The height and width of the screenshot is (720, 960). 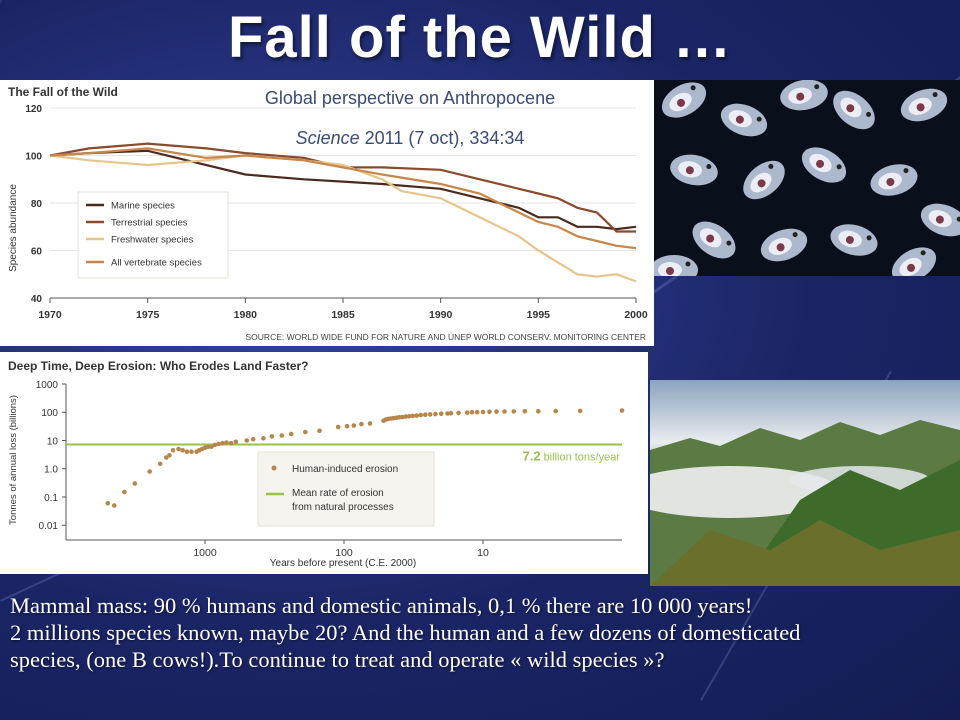 I want to click on chart1-x-tick-label: 2000, so click(x=636, y=315).